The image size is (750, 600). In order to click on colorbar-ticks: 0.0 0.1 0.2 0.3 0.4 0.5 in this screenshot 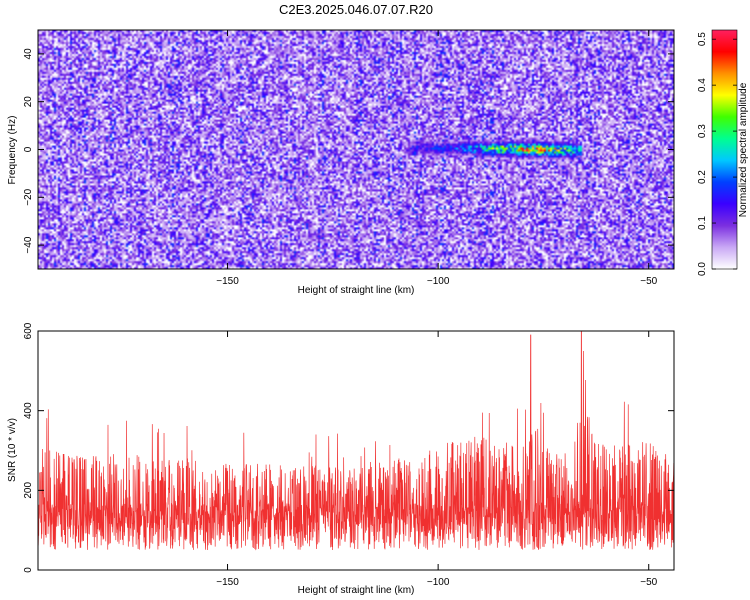, I will do `click(717, 154)`.